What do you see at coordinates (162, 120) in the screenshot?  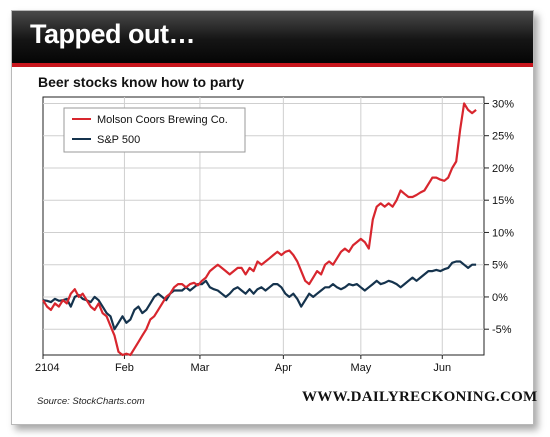 I see `legend-label-molson: Molson Coors Brewing Co.` at bounding box center [162, 120].